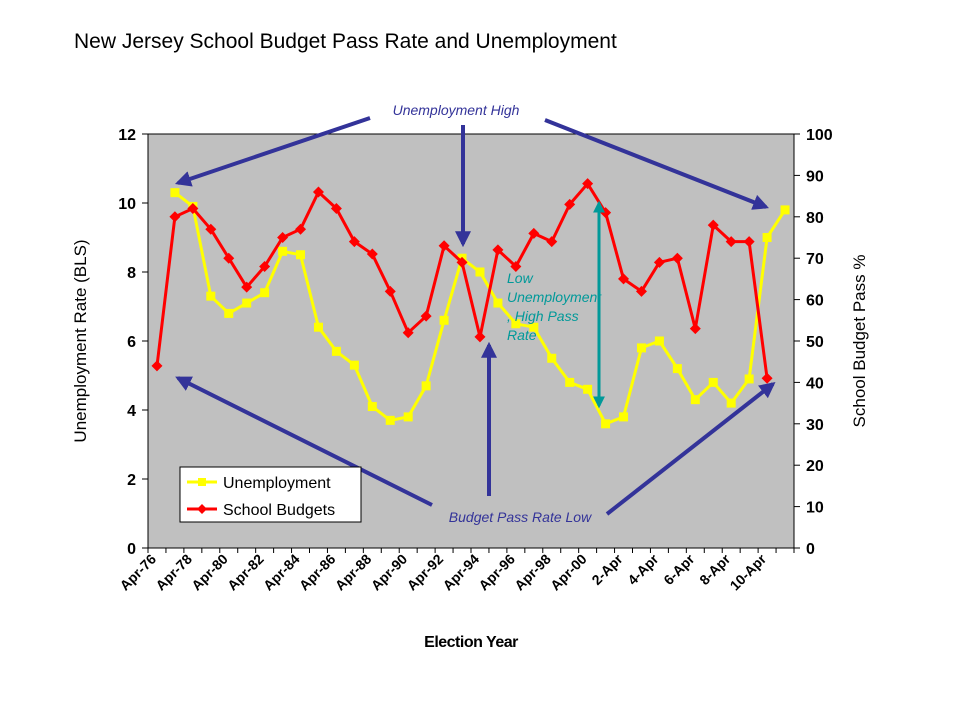 Image resolution: width=960 pixels, height=720 pixels. Describe the element at coordinates (815, 383) in the screenshot. I see `y-right-tick-label: 40` at that location.